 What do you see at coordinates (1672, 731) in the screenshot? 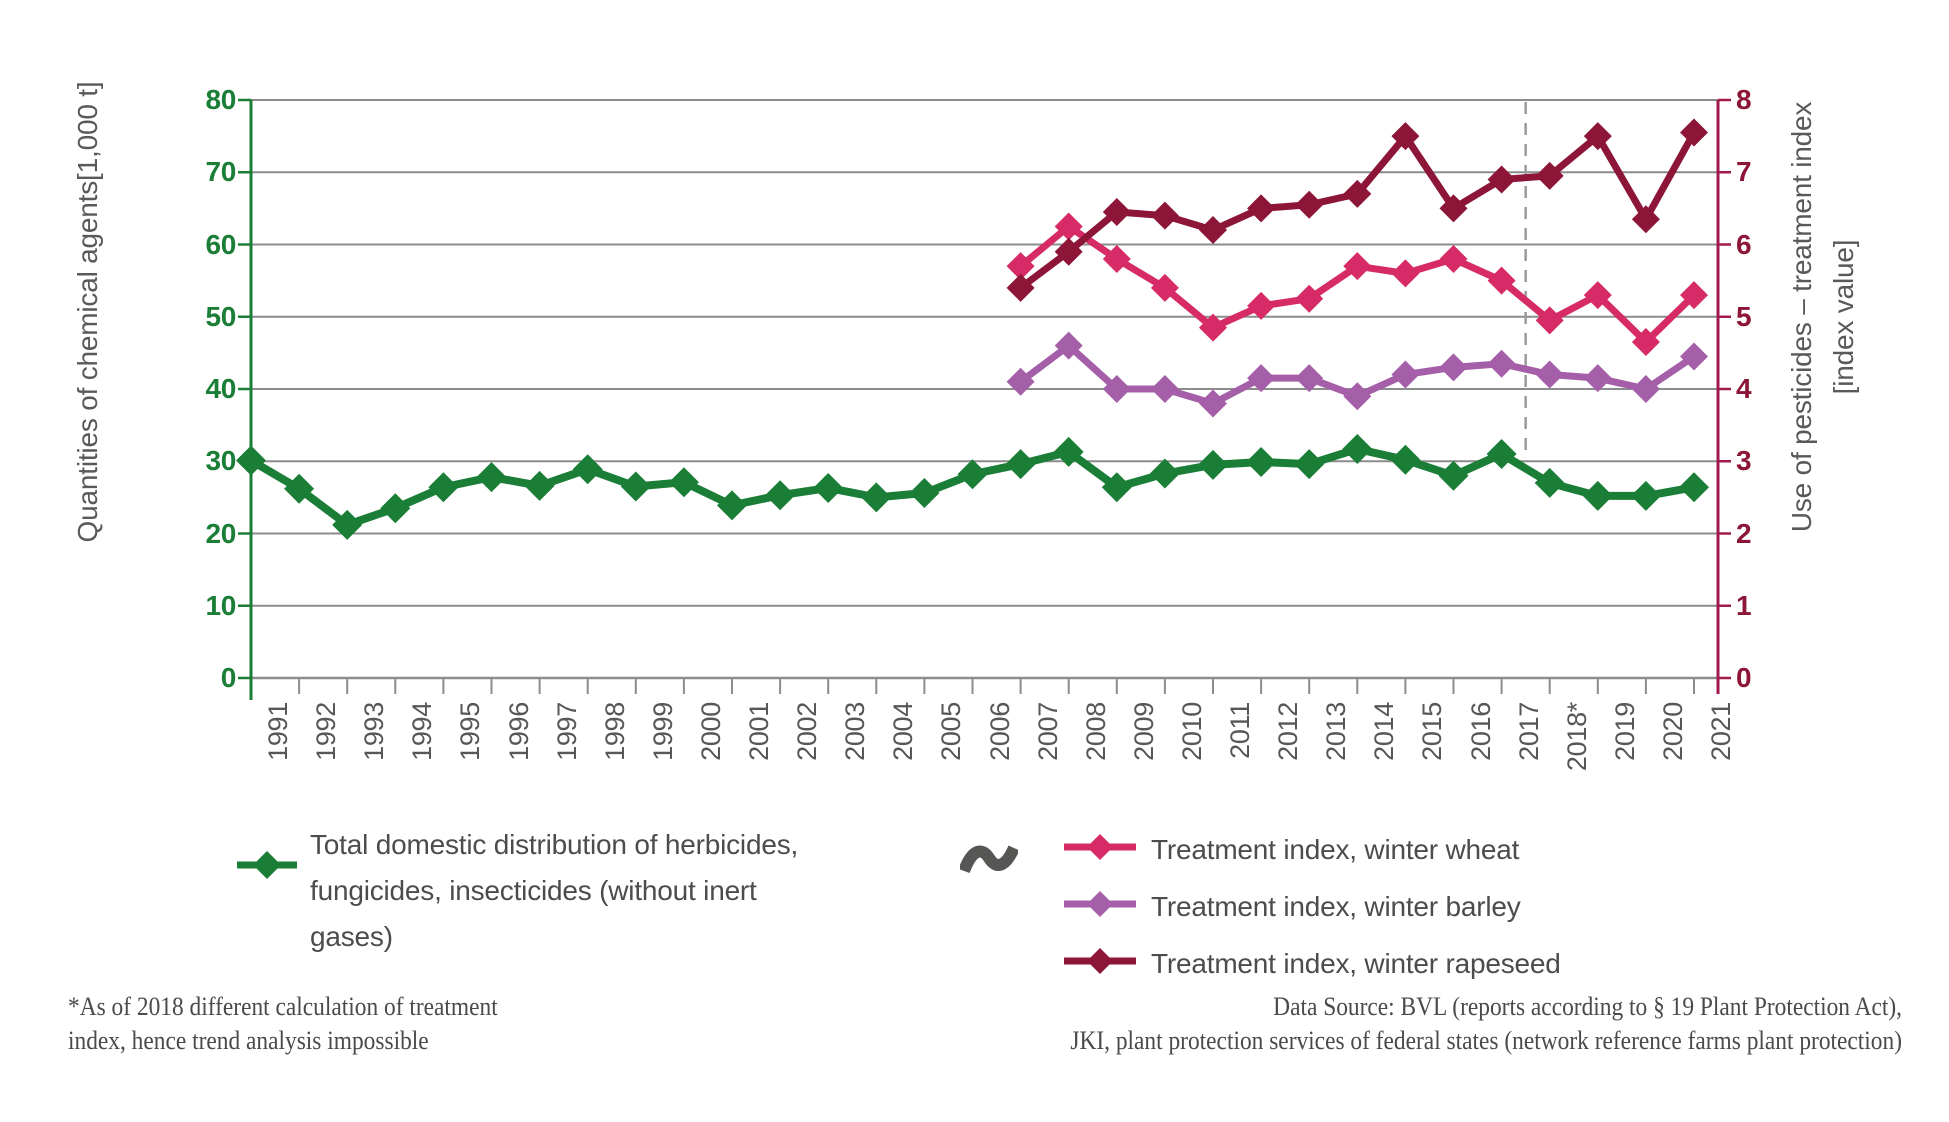
I see `x-axis-label-2020: 2020` at bounding box center [1672, 731].